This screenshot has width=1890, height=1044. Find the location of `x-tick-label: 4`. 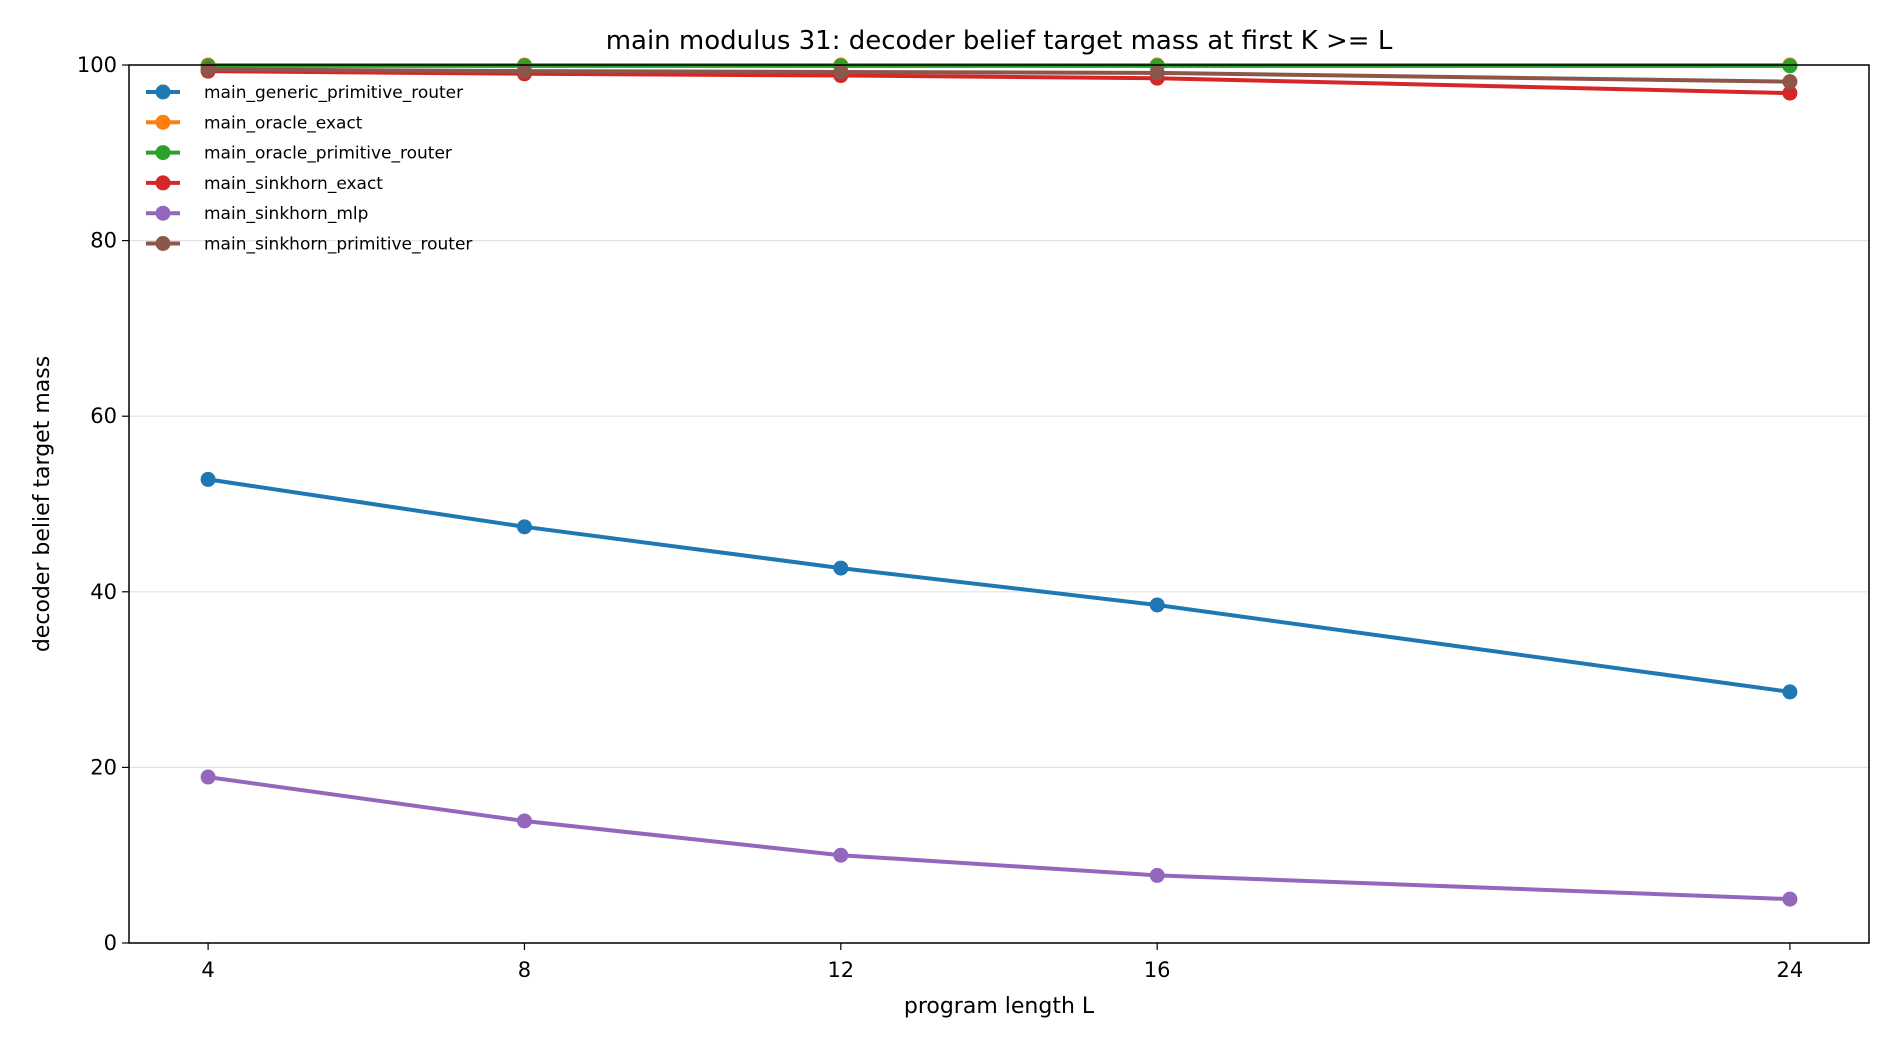

x-tick-label: 4 is located at coordinates (207, 970).